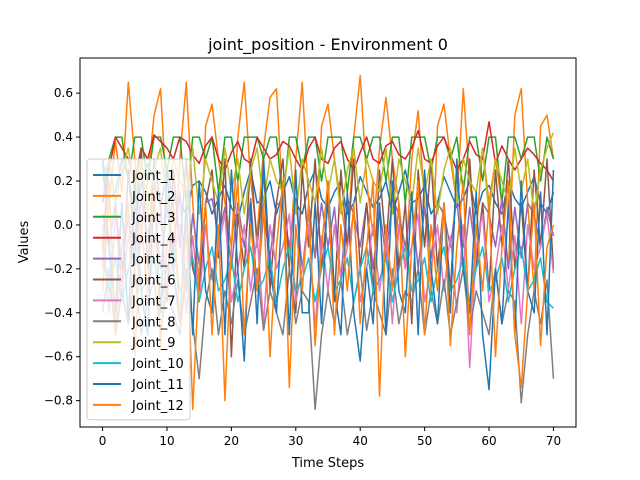 Image resolution: width=640 pixels, height=480 pixels. What do you see at coordinates (424, 441) in the screenshot?
I see `x-tick-label: 50` at bounding box center [424, 441].